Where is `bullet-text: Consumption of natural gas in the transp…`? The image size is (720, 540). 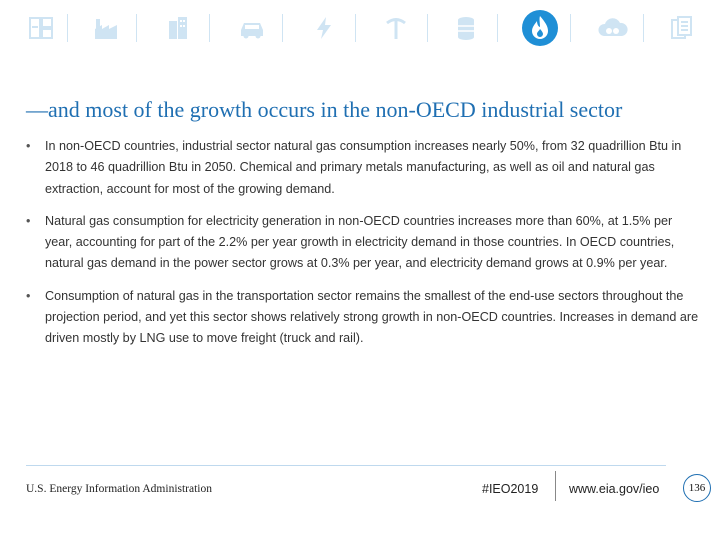 bullet-text: Consumption of natural gas in the transp… is located at coordinates (372, 317).